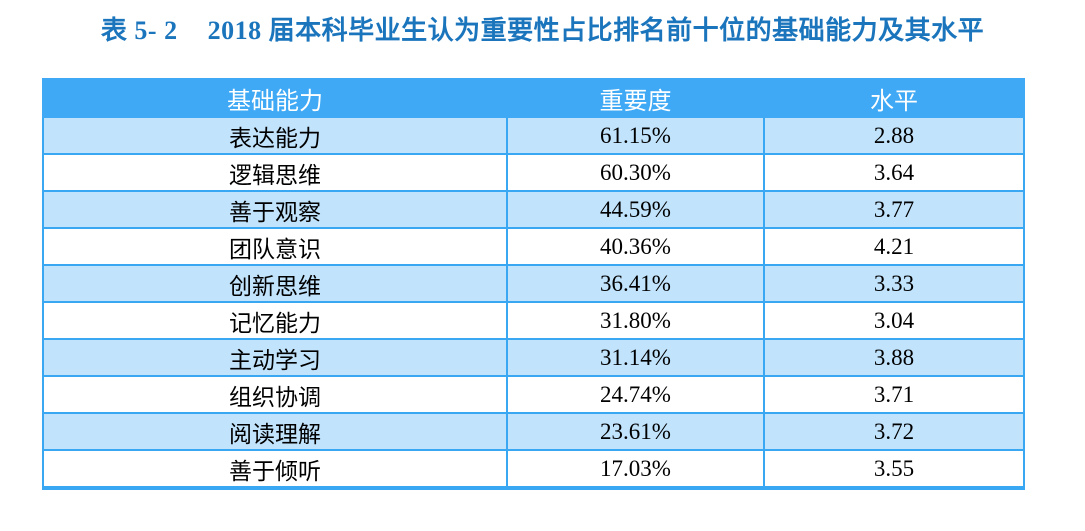 Image resolution: width=1085 pixels, height=531 pixels. What do you see at coordinates (596, 30) in the screenshot?
I see `table-caption-title: 2018 届本科毕业生认为重要性占比排名前十位的基础能力及其水平` at bounding box center [596, 30].